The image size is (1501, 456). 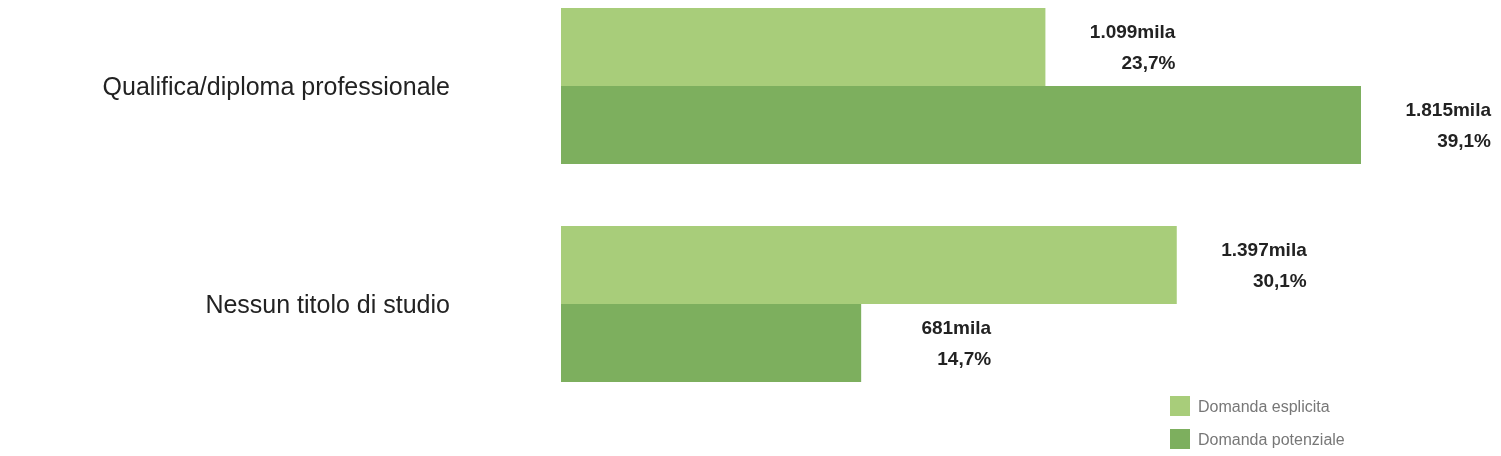 What do you see at coordinates (1448, 125) in the screenshot?
I see `data-label: 1.815mila 39,1%` at bounding box center [1448, 125].